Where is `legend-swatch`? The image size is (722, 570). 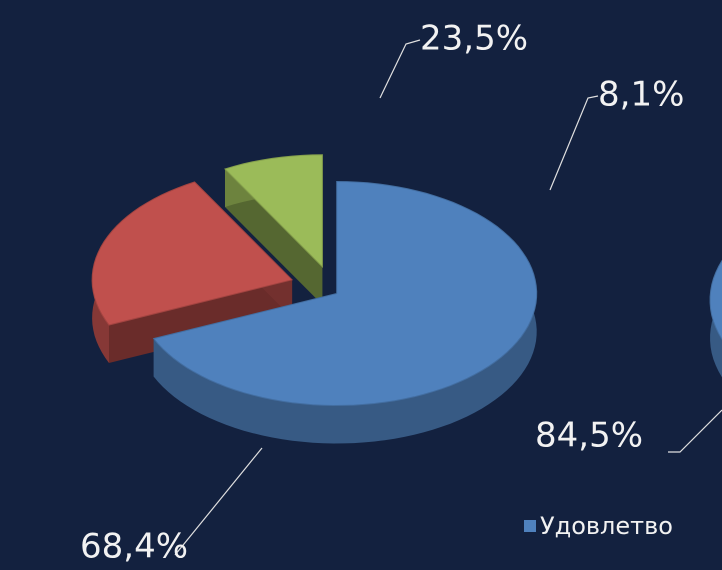 legend-swatch is located at coordinates (530, 526).